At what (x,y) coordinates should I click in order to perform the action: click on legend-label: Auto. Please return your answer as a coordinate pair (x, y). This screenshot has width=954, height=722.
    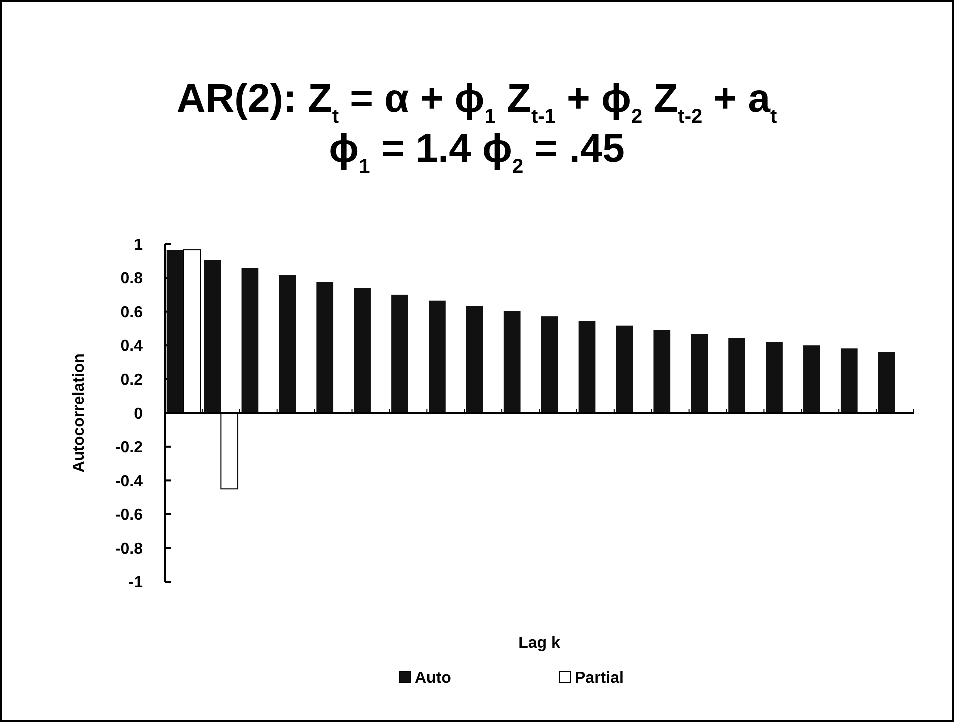
    Looking at the image, I should click on (433, 678).